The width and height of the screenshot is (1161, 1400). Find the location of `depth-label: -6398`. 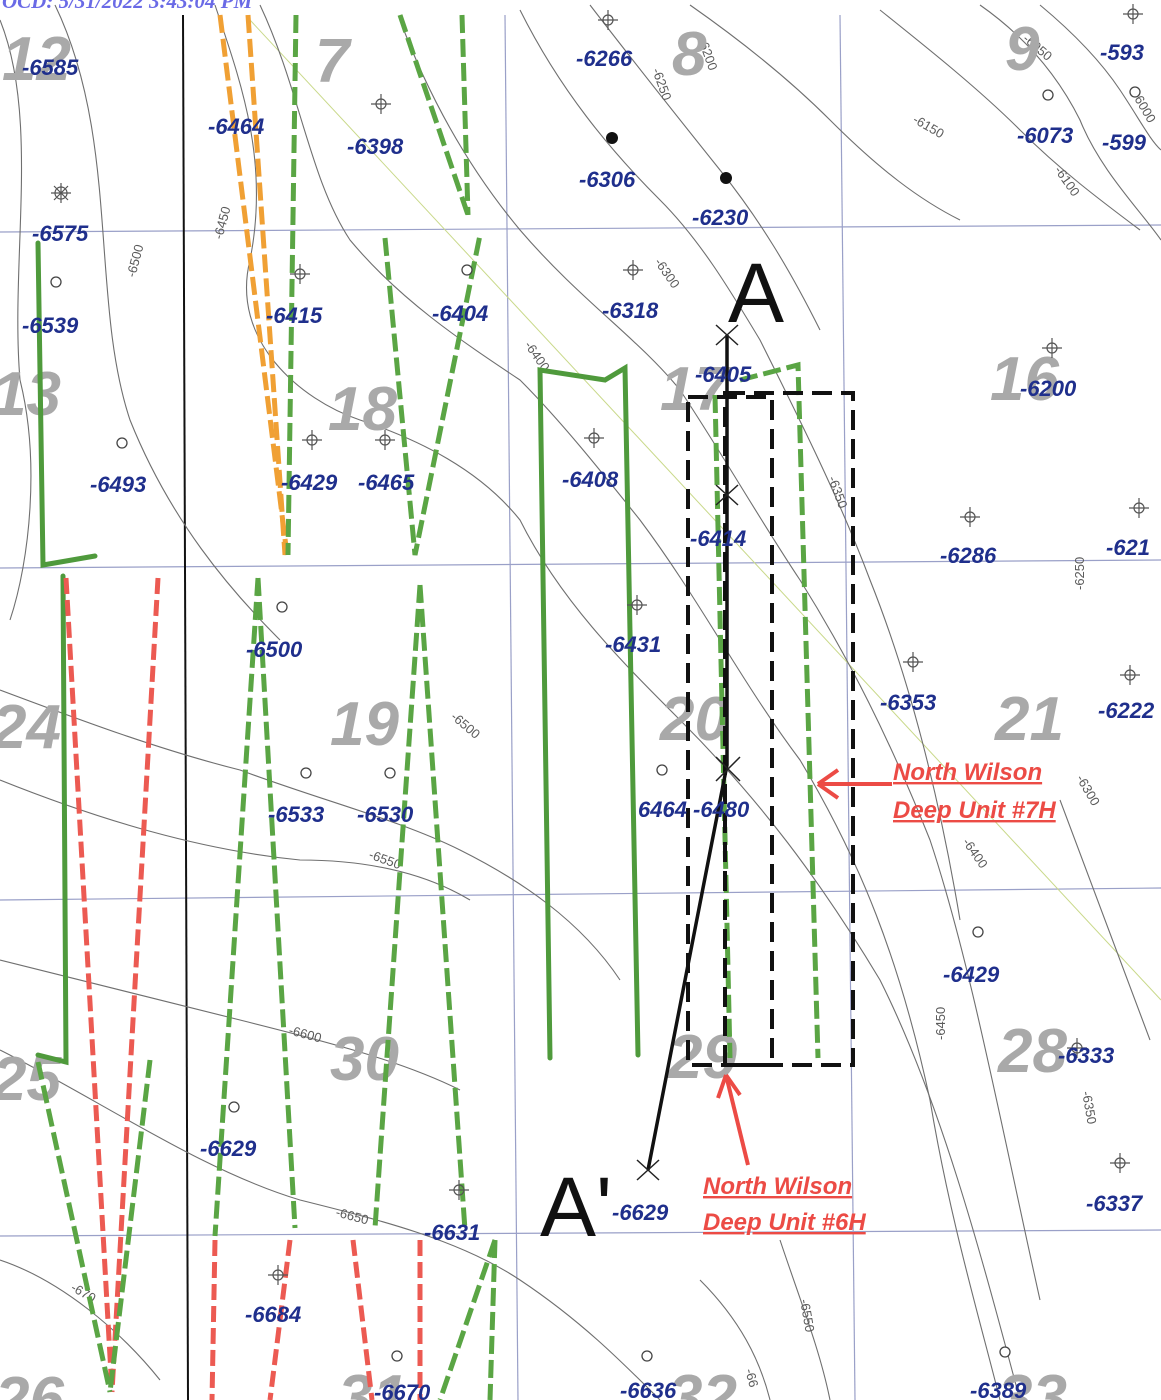

depth-label: -6398 is located at coordinates (375, 146).